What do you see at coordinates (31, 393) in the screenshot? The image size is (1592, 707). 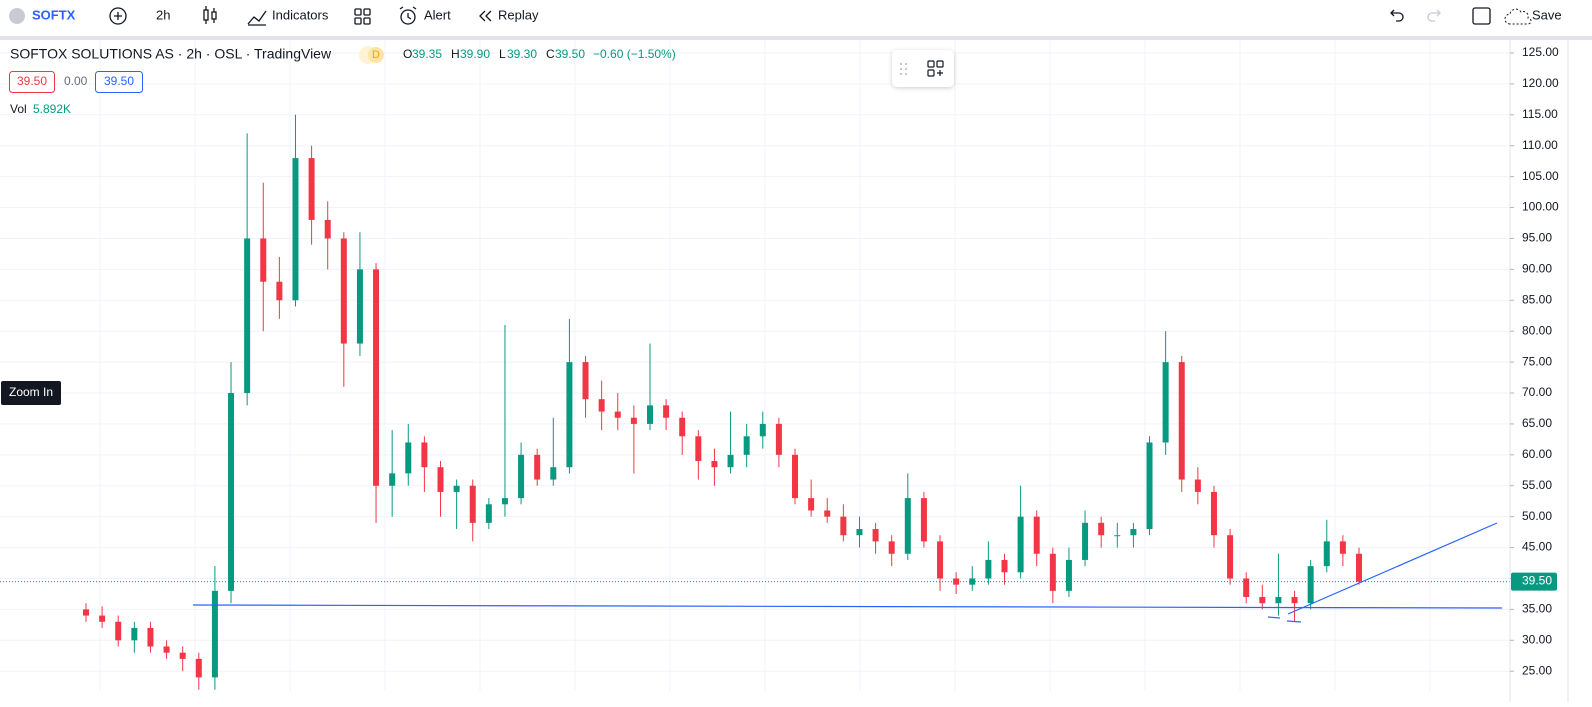 I see `tooltip` at bounding box center [31, 393].